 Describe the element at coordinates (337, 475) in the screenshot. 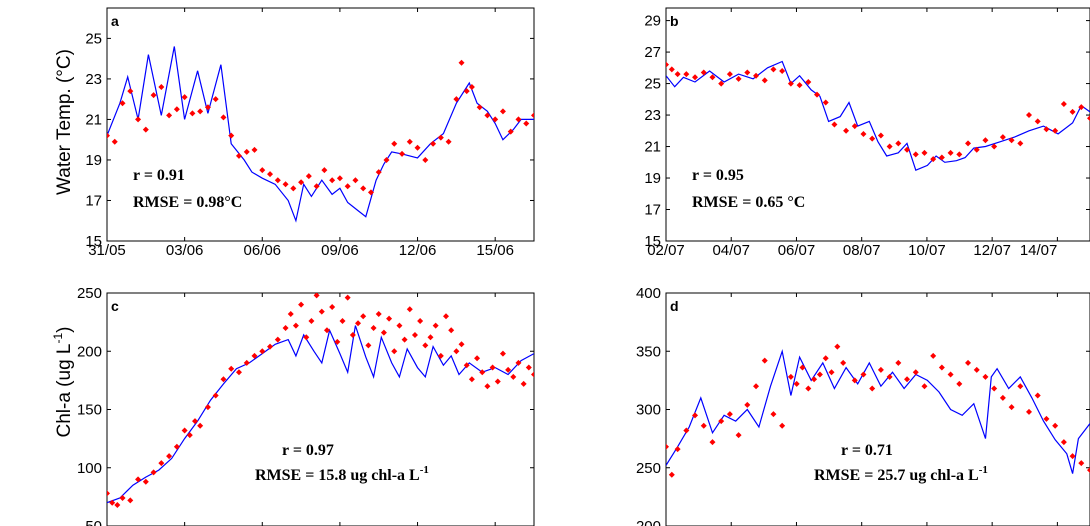

I see `rmse-text: RMSE = 15.8 ug chl-a L` at that location.